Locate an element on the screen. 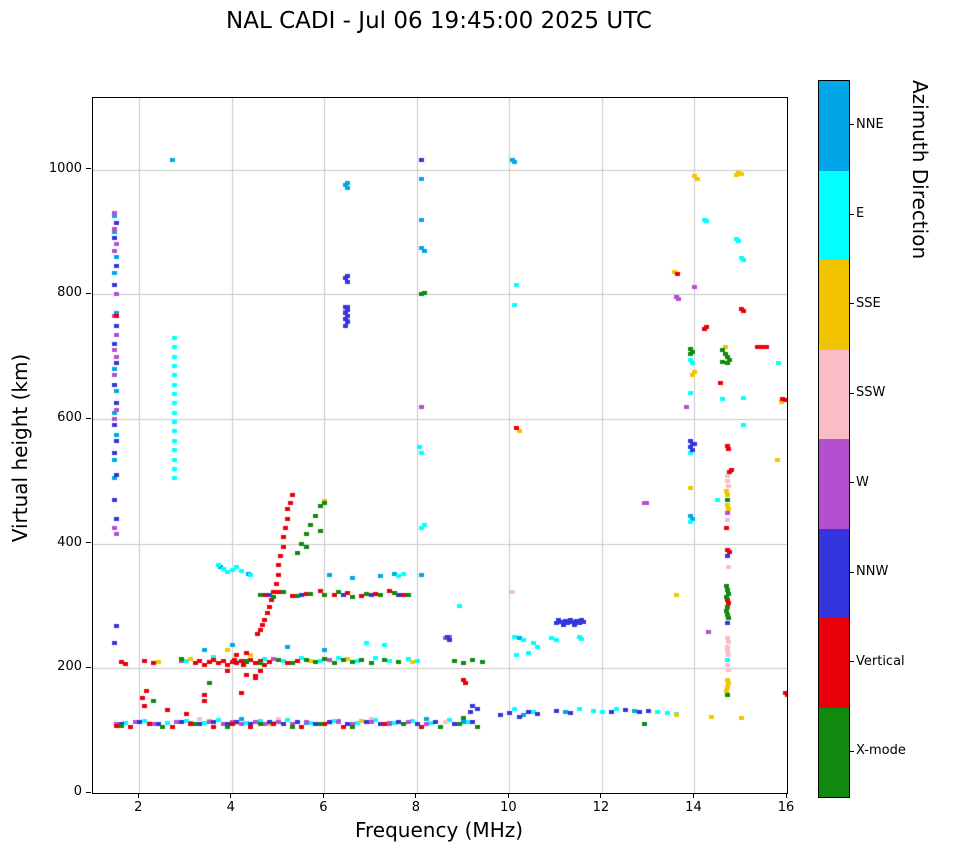 Image resolution: width=958 pixels, height=857 pixels. colorbar-segment-x-mode is located at coordinates (834, 752).